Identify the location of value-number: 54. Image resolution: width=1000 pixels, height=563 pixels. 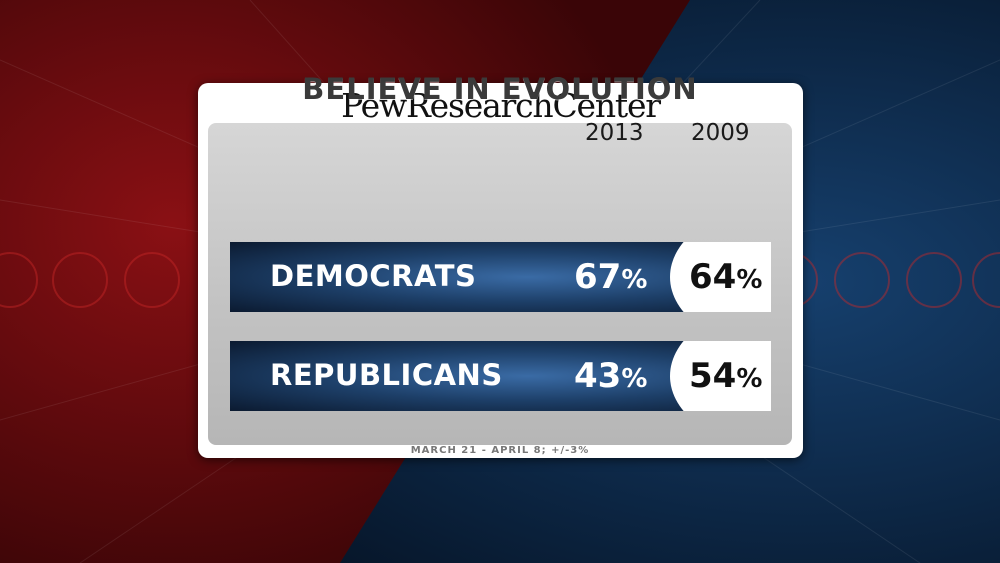
(713, 376).